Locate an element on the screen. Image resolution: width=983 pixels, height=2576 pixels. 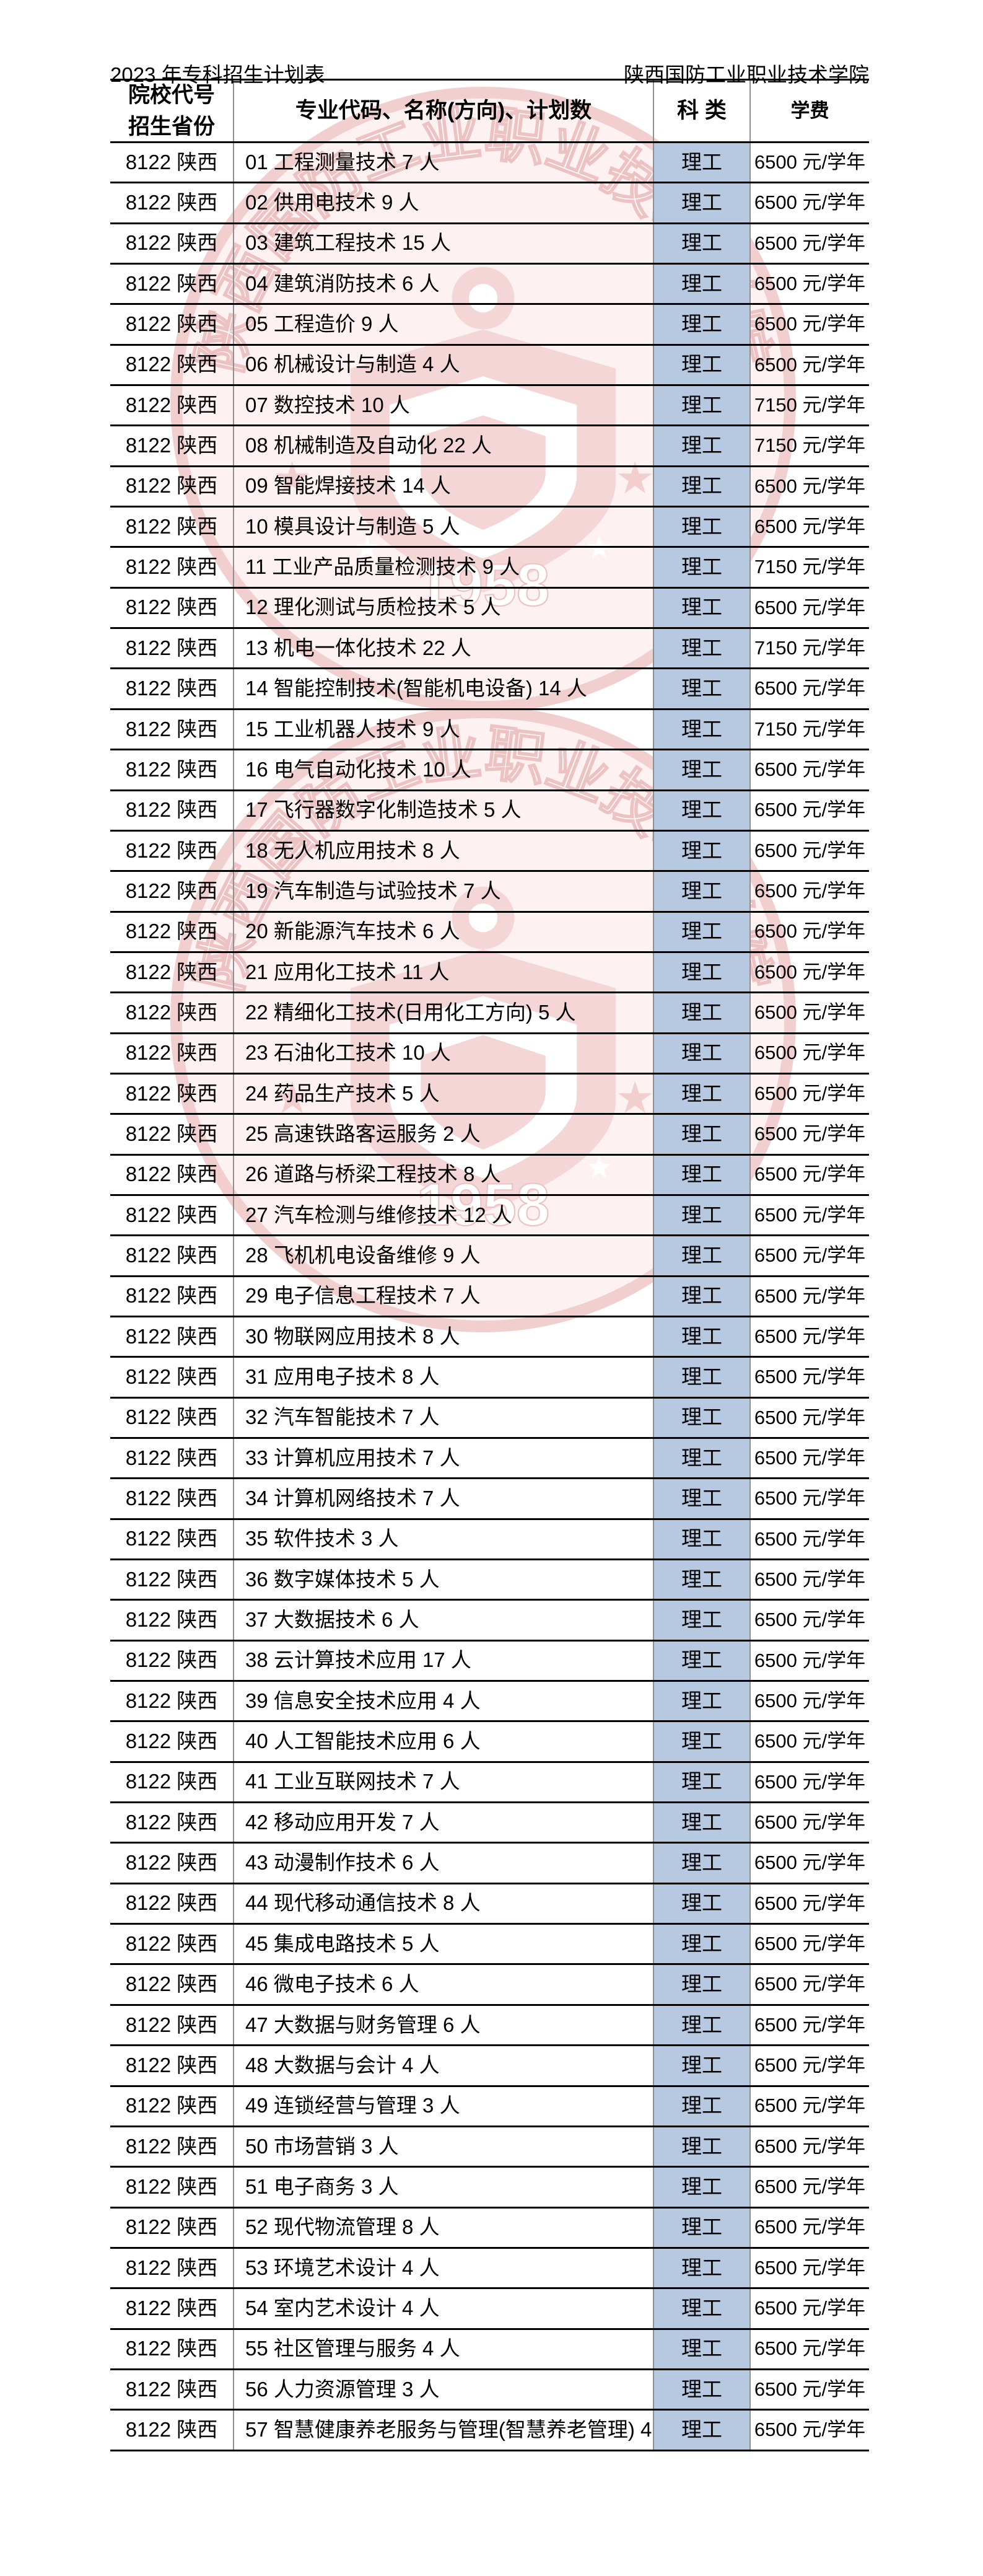
table-row: 8122 陕西 48 大数据与会计 4 人 理工 6500 元/学年 is located at coordinates (489, 2067).